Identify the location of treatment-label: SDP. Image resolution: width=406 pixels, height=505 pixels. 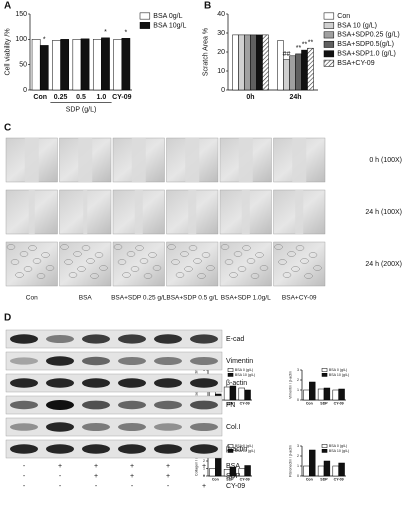
(233, 476).